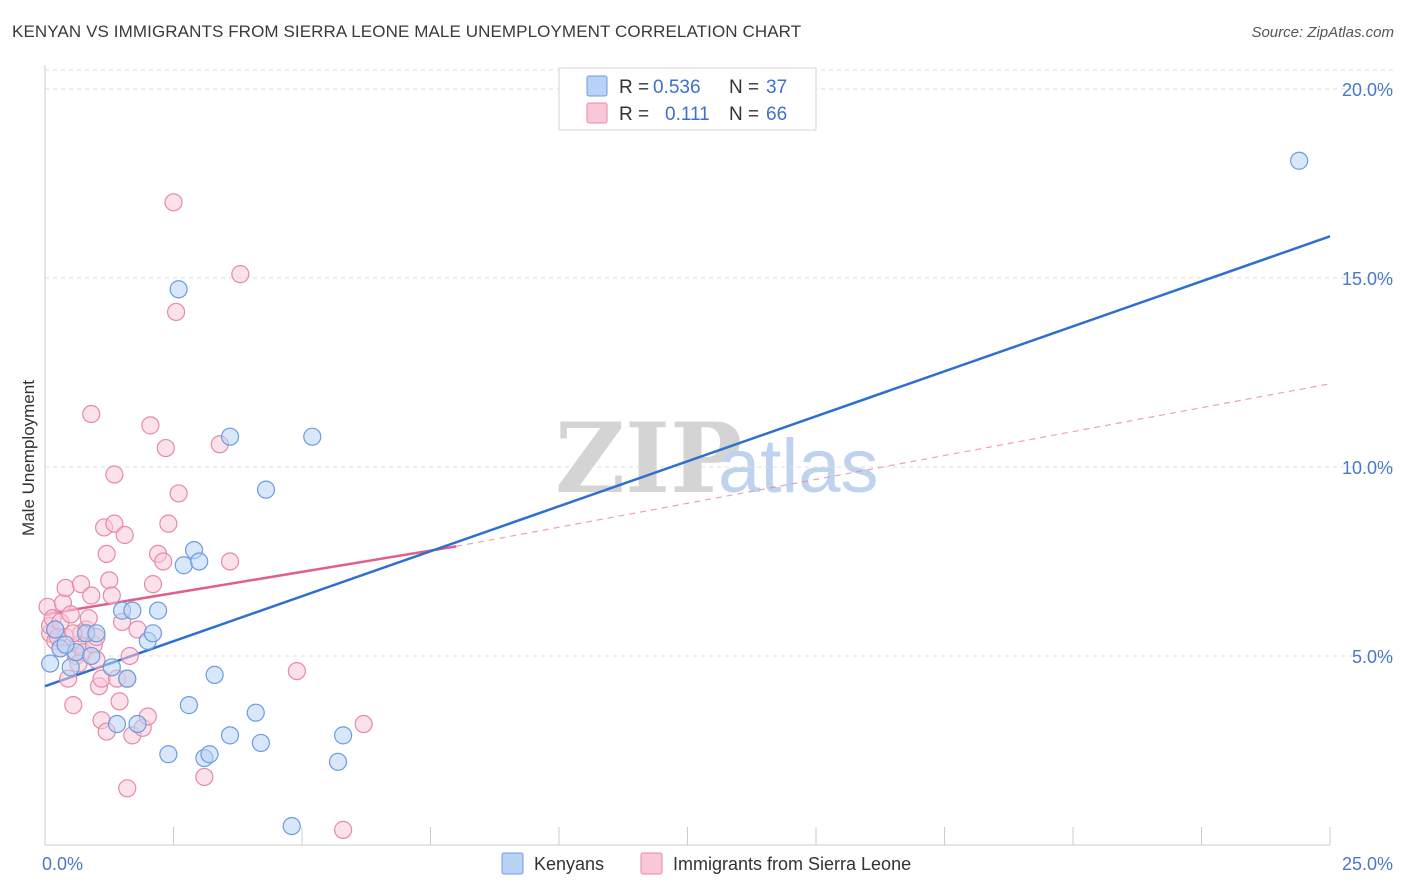  Describe the element at coordinates (687, 99) in the screenshot. I see `top-legend: R = 0.536 N = 37 R = 0.111 N = 66` at that location.